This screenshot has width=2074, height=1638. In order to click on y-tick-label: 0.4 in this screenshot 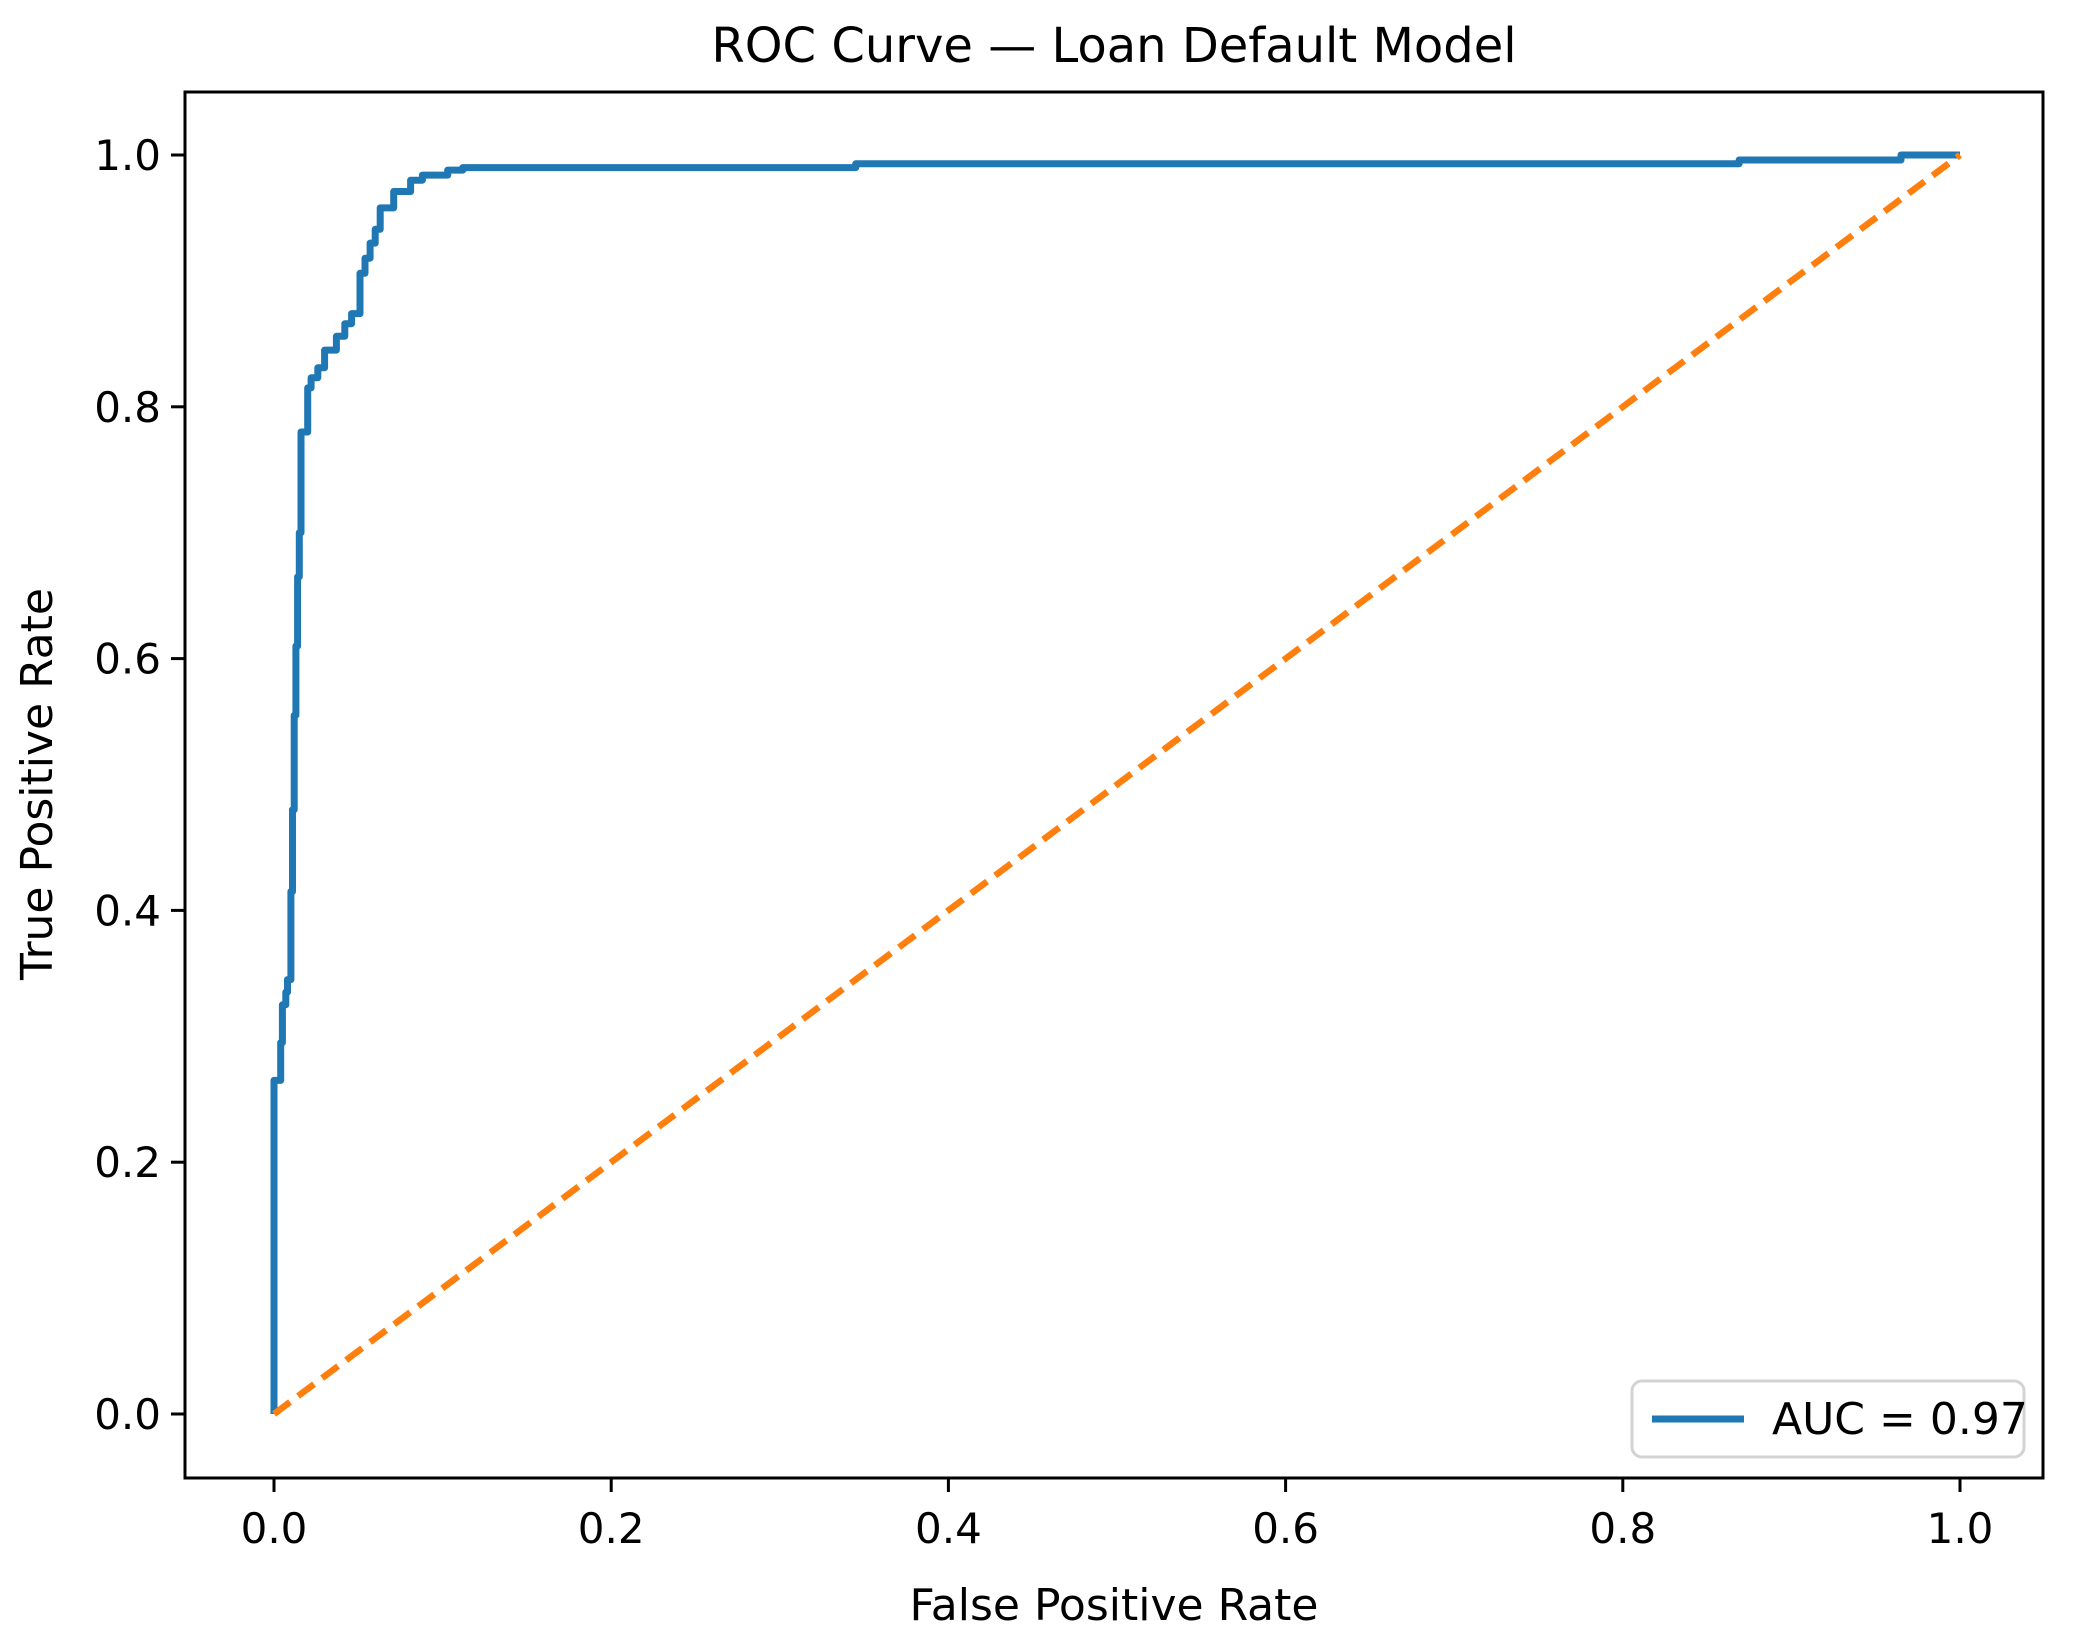, I will do `click(127, 910)`.